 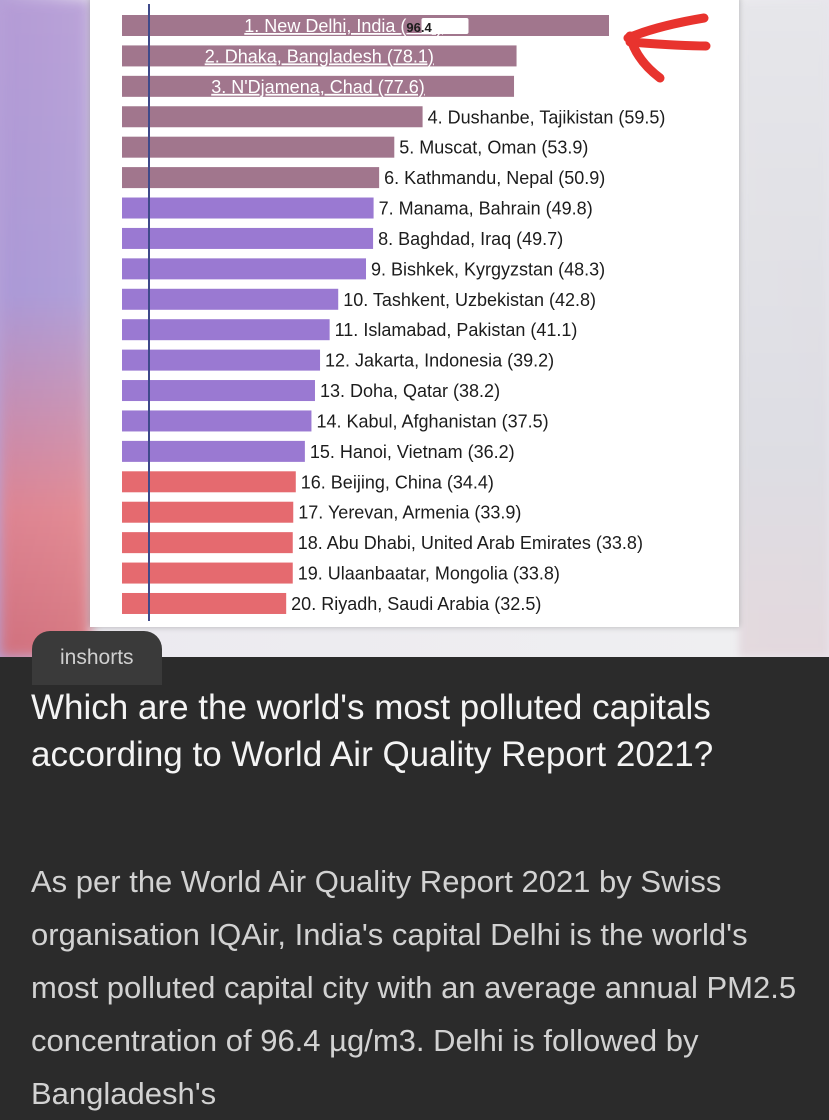 I want to click on bar-label: 17. Yerevan, Armenia (33.9), so click(x=409, y=513).